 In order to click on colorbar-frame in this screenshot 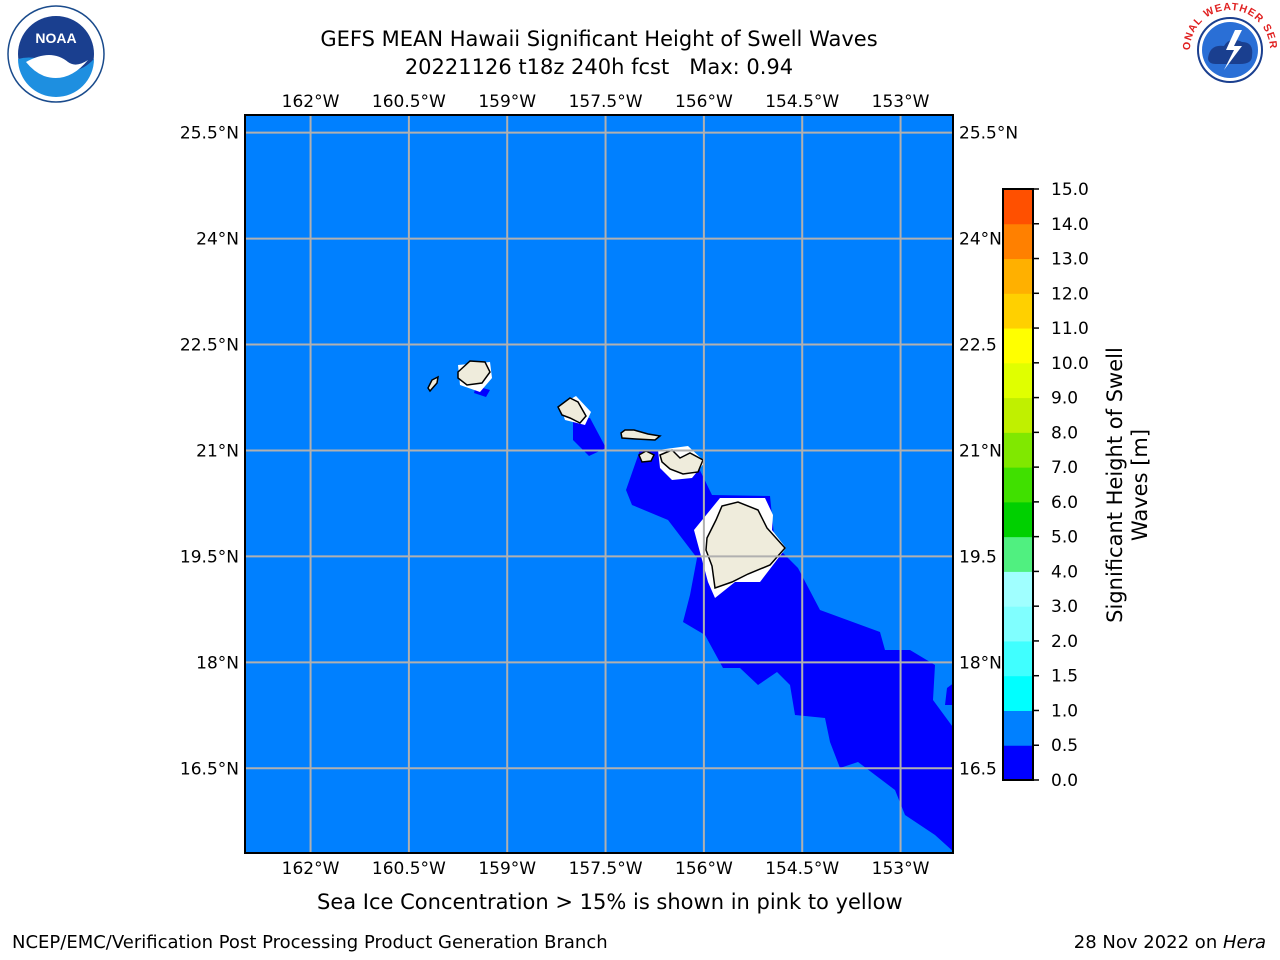, I will do `click(1018, 484)`.